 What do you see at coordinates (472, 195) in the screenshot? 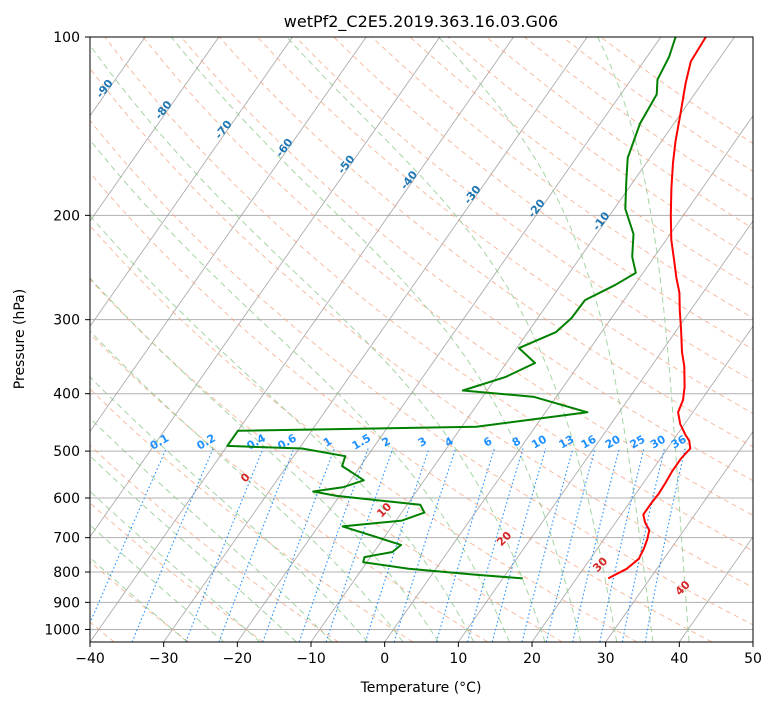
I see `dry-adiabat-label: -30` at bounding box center [472, 195].